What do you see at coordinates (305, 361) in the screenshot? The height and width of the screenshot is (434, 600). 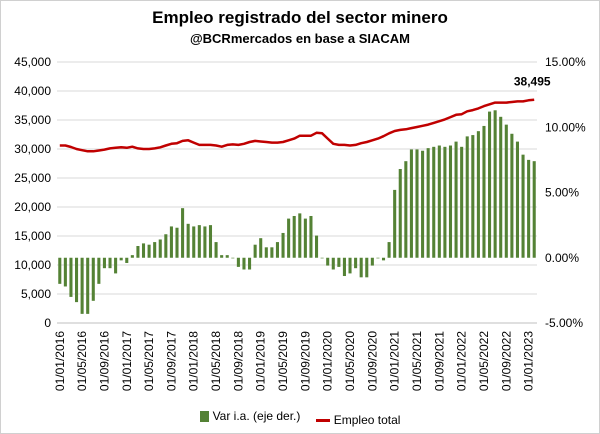 I see `x-tick-label: 01/09/2019` at bounding box center [305, 361].